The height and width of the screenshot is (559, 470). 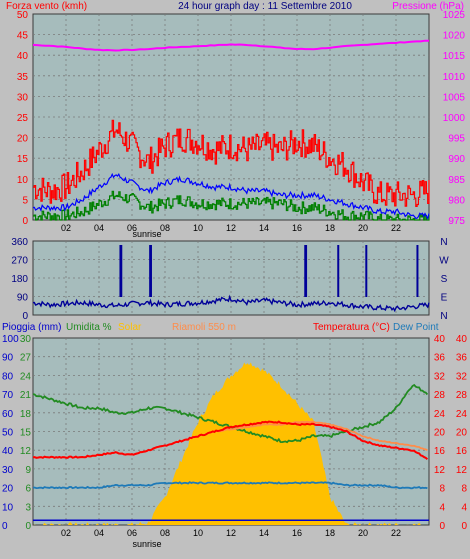 I want to click on tick-label: 1025, so click(x=454, y=15).